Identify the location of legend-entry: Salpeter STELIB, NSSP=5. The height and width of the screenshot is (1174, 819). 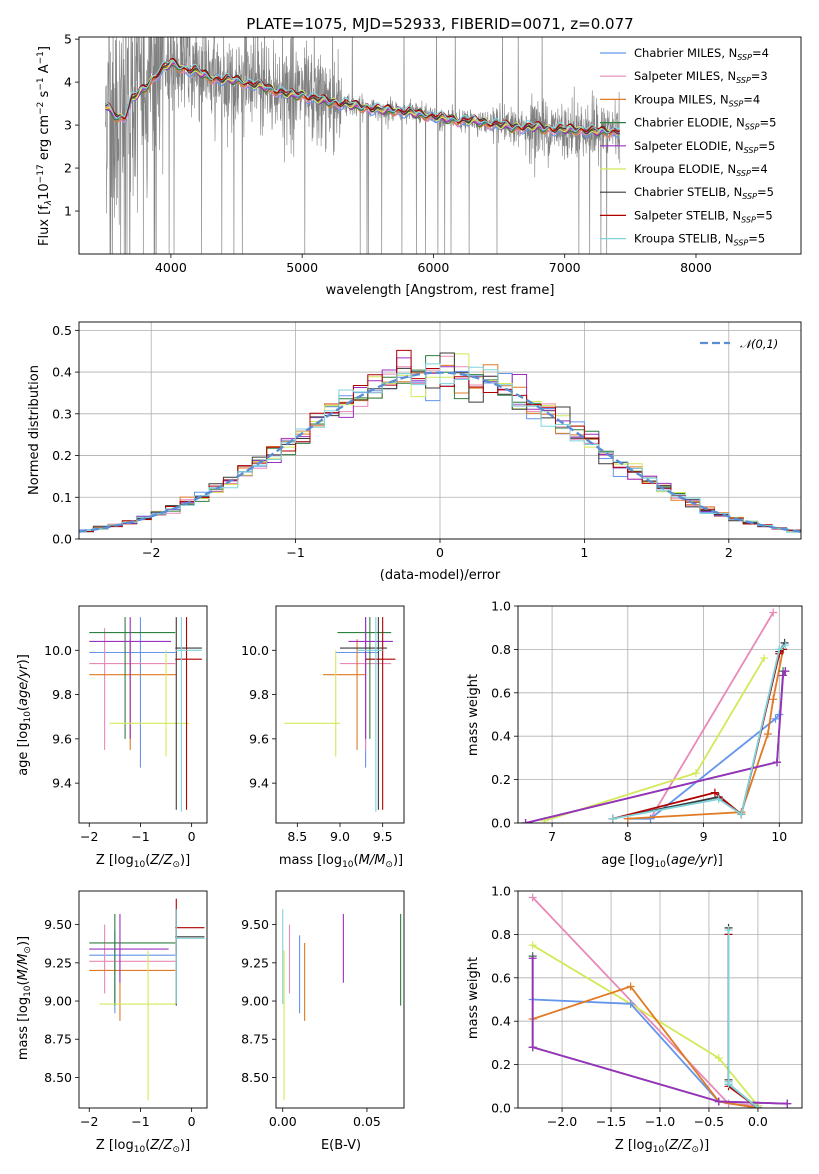
(703, 216).